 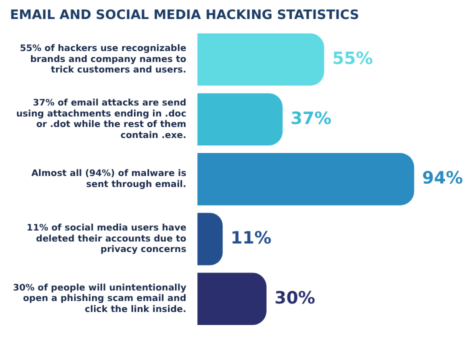 I want to click on y-tick-label: 30% of people will unintentionally open a phishing scam email and click the link inside., so click(x=99, y=299).